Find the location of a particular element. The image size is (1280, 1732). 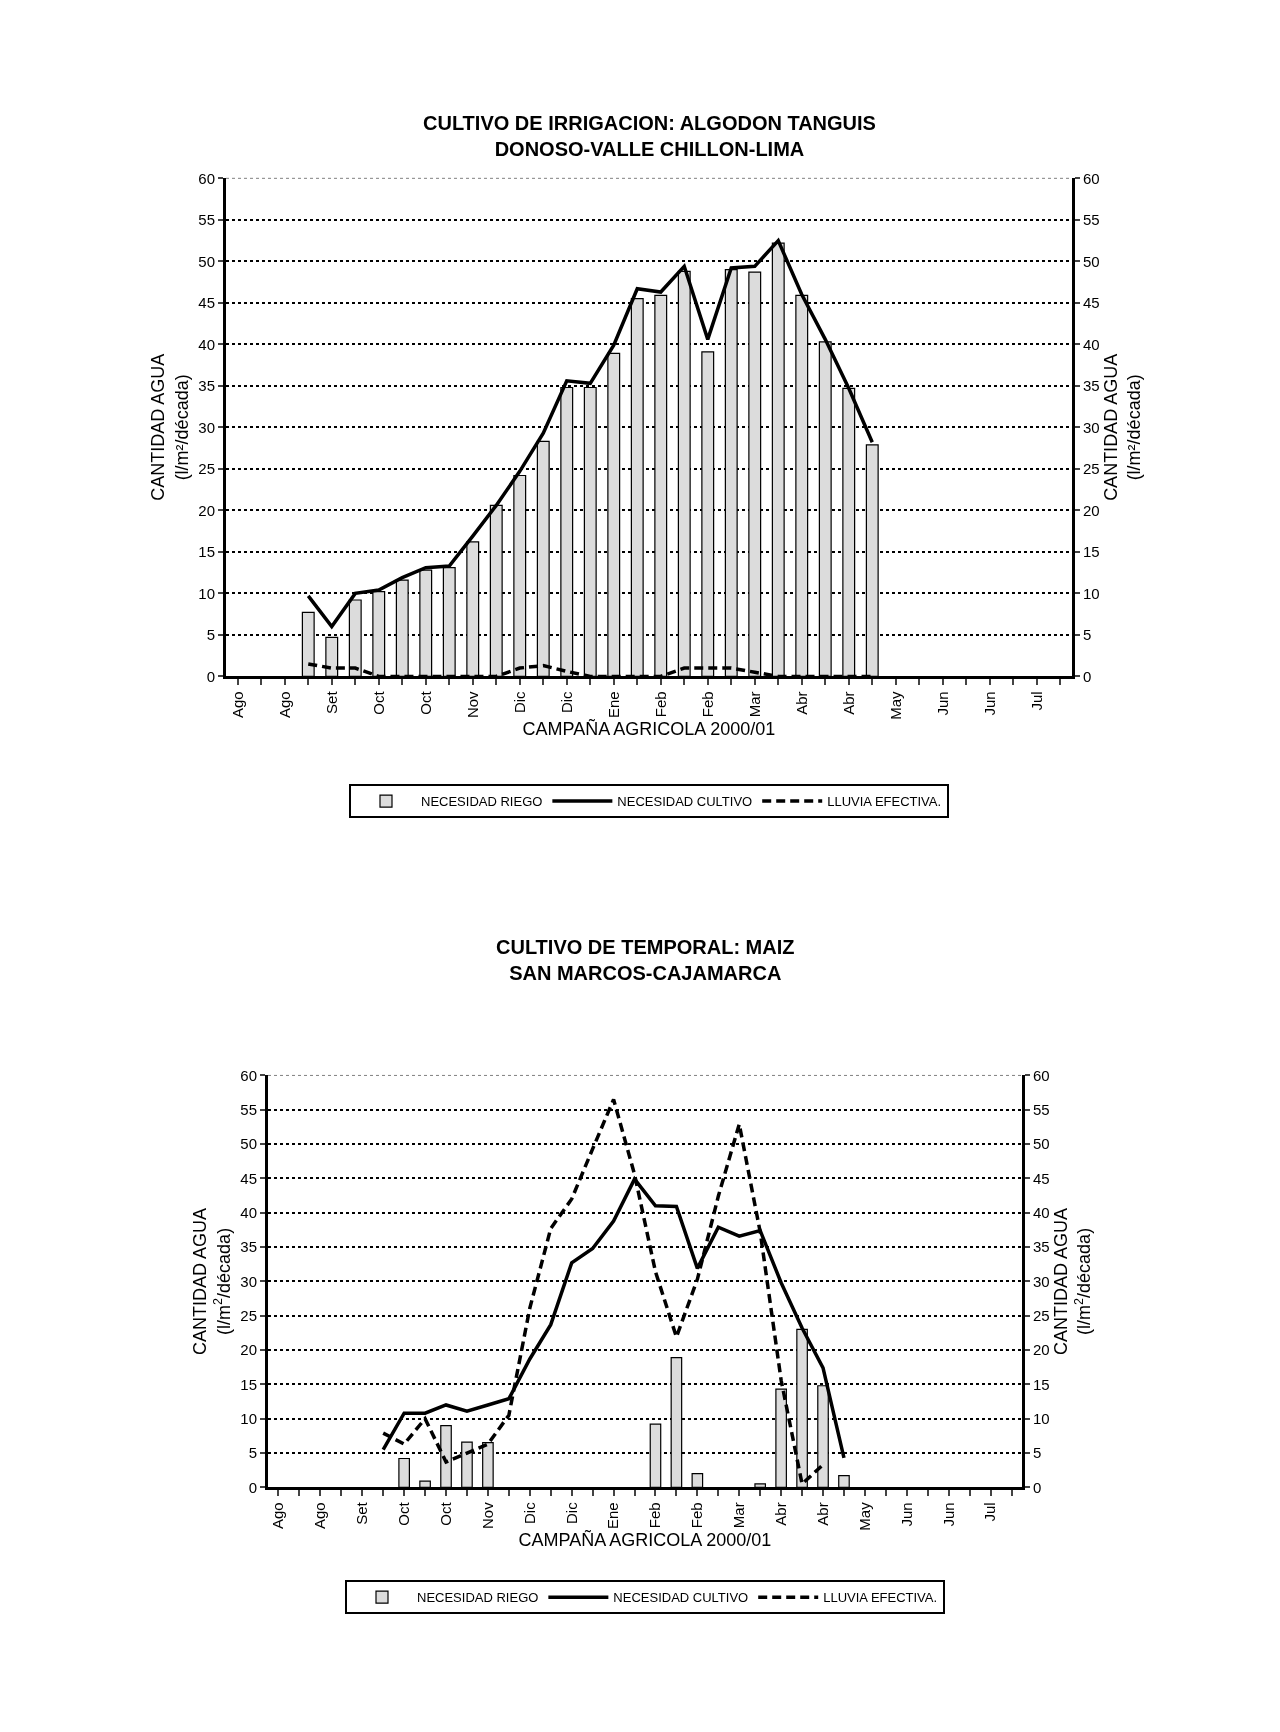

chart-title: CULTIVO DE TEMPORAL: MAIZ SAN MARCOS-CAJAMARCA is located at coordinates (645, 960).